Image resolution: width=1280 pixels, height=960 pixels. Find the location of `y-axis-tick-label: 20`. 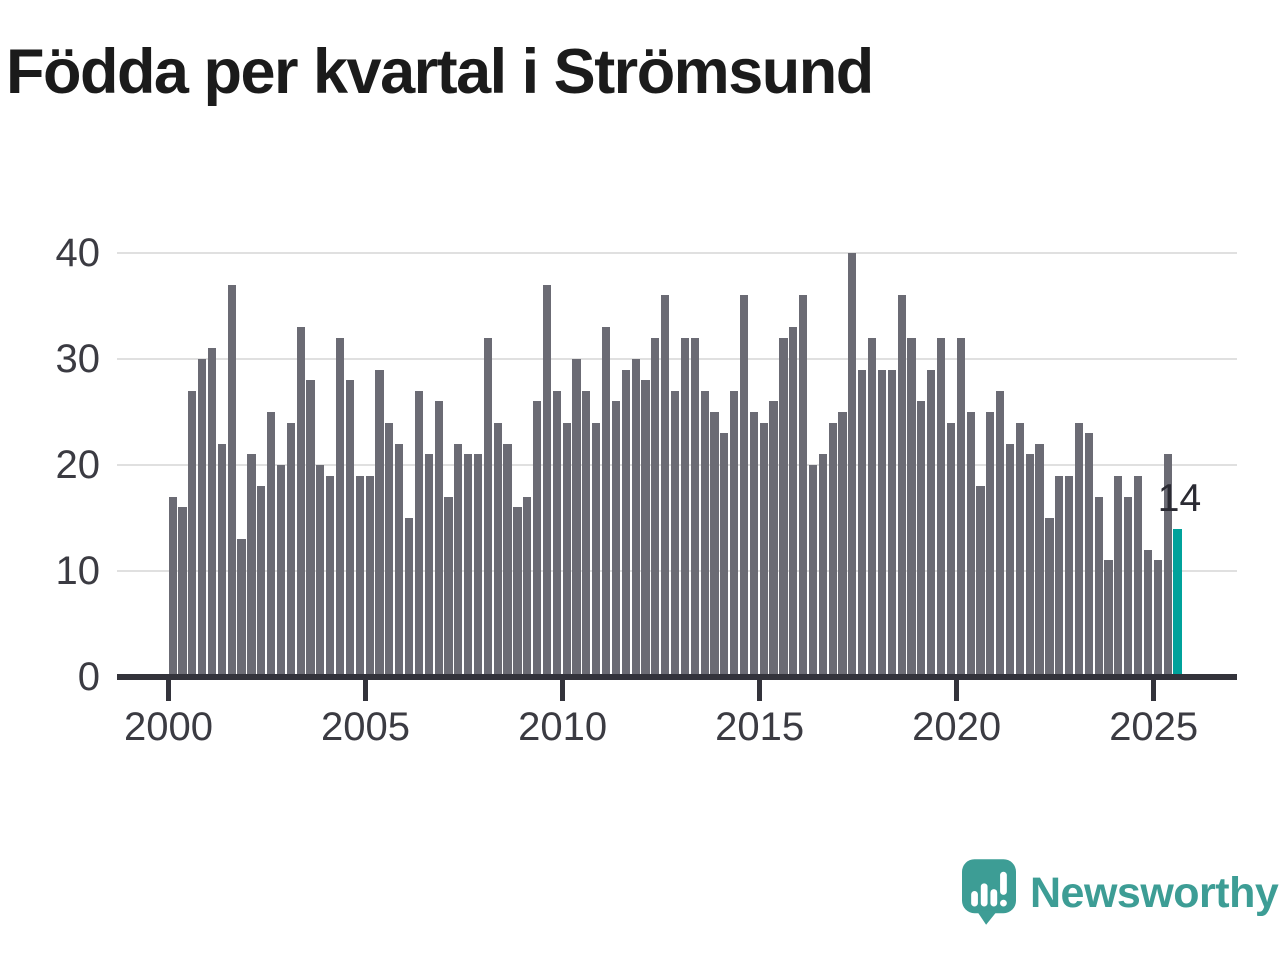

y-axis-tick-label: 20 is located at coordinates (78, 465).